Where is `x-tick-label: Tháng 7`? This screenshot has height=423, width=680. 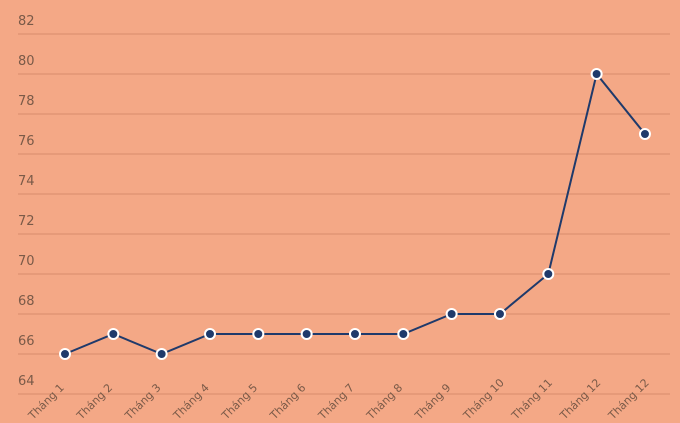
x-tick-label: Tháng 7 is located at coordinates (336, 402).